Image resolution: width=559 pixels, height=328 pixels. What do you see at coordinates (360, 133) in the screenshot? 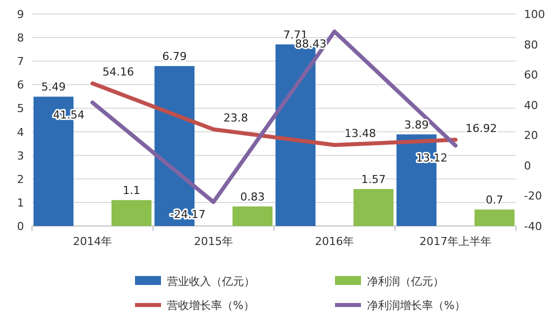
I see `data-label: 13.48` at bounding box center [360, 133].